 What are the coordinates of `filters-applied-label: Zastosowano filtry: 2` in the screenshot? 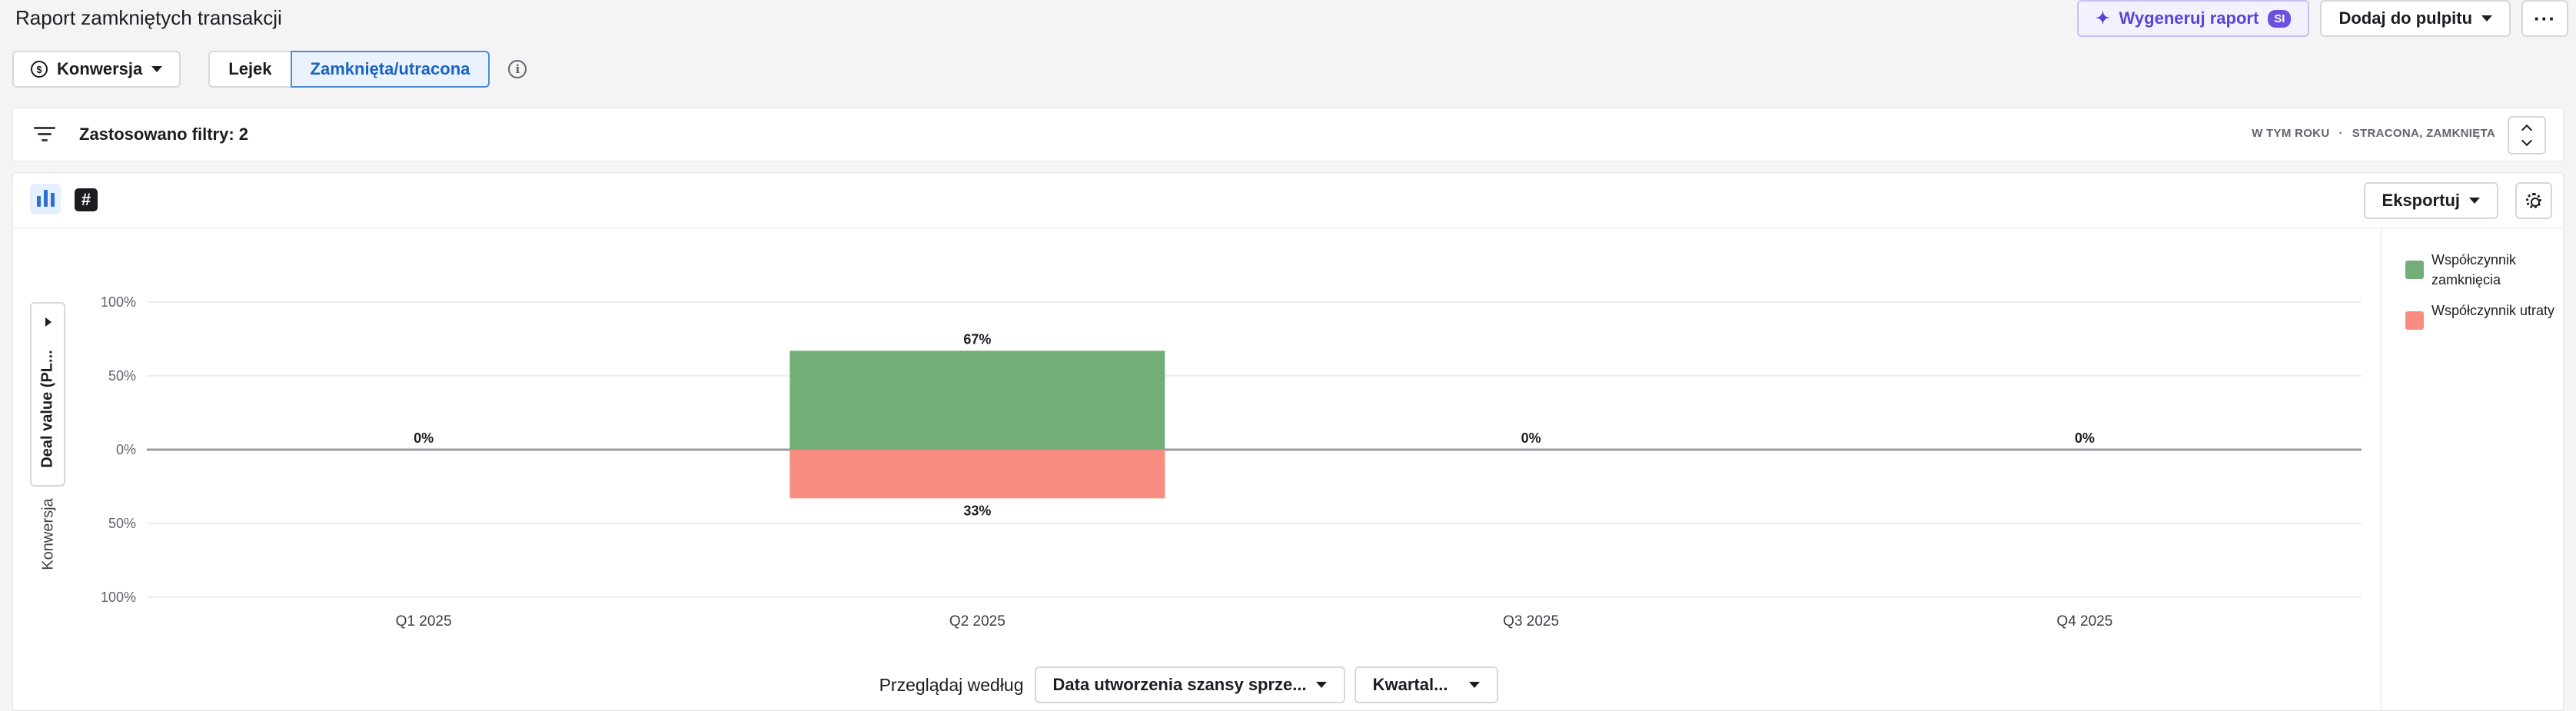 It's located at (164, 134).